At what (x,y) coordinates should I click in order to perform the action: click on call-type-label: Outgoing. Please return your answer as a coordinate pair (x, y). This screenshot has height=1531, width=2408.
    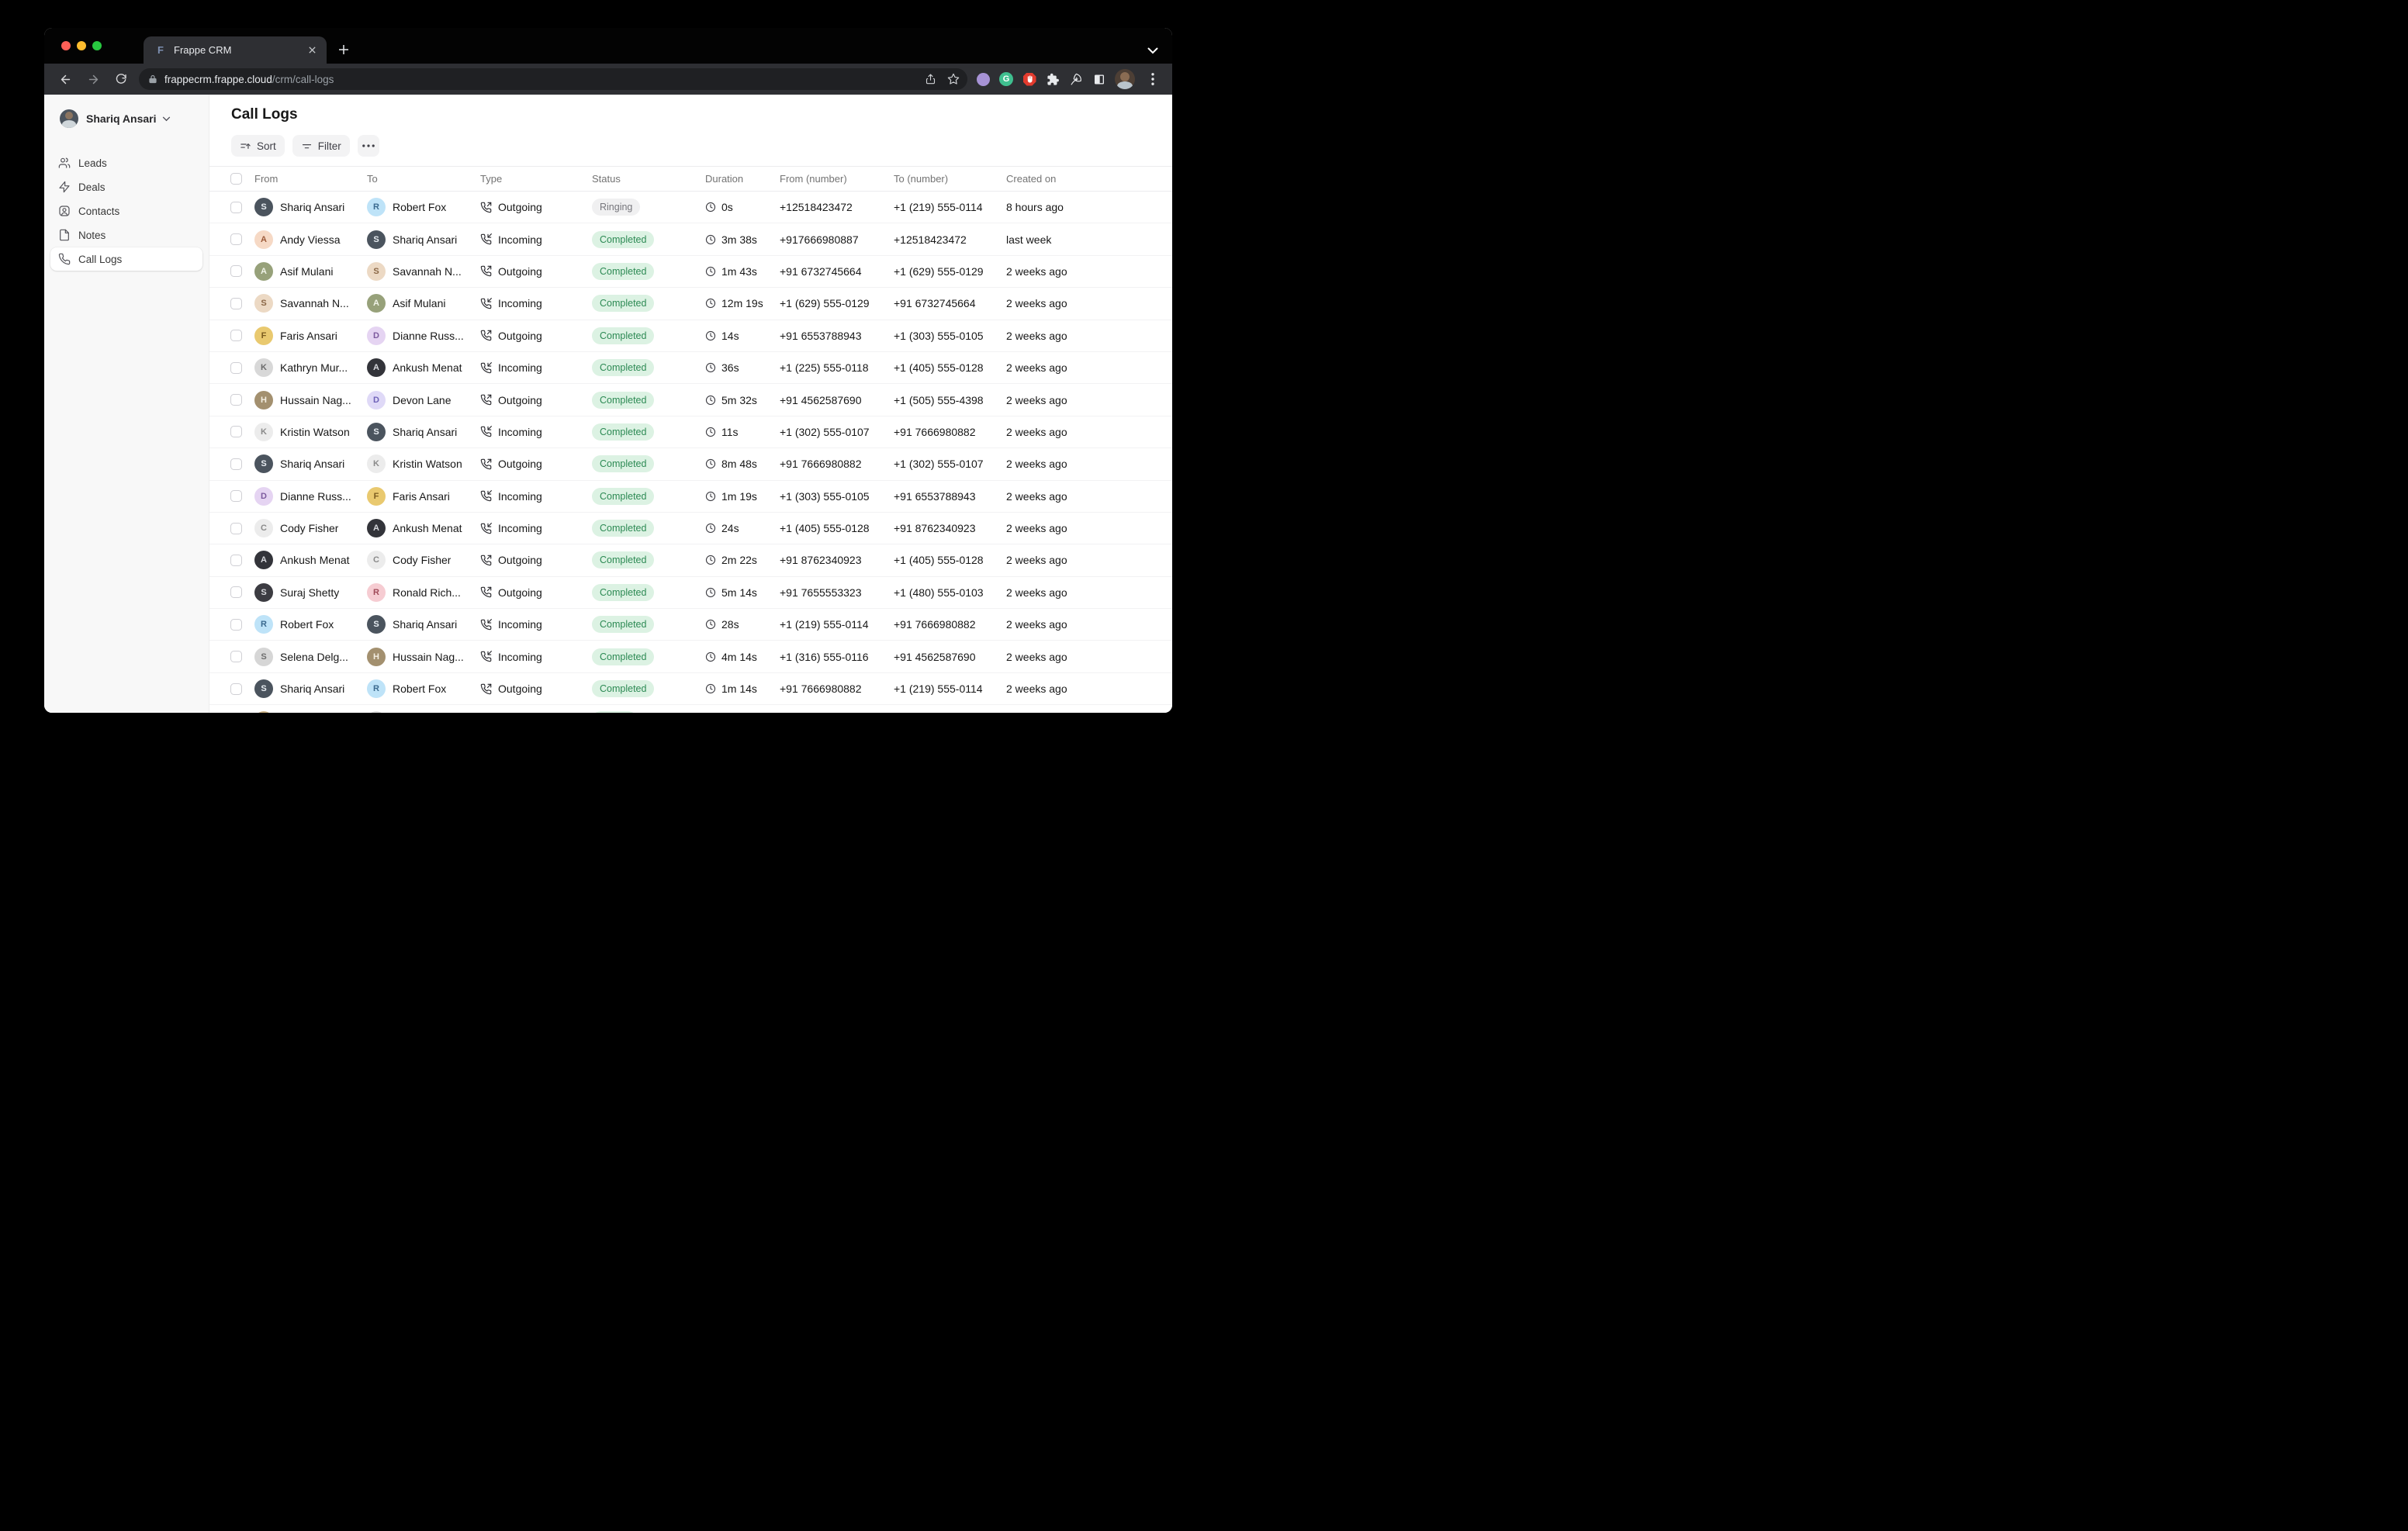
    Looking at the image, I should click on (520, 689).